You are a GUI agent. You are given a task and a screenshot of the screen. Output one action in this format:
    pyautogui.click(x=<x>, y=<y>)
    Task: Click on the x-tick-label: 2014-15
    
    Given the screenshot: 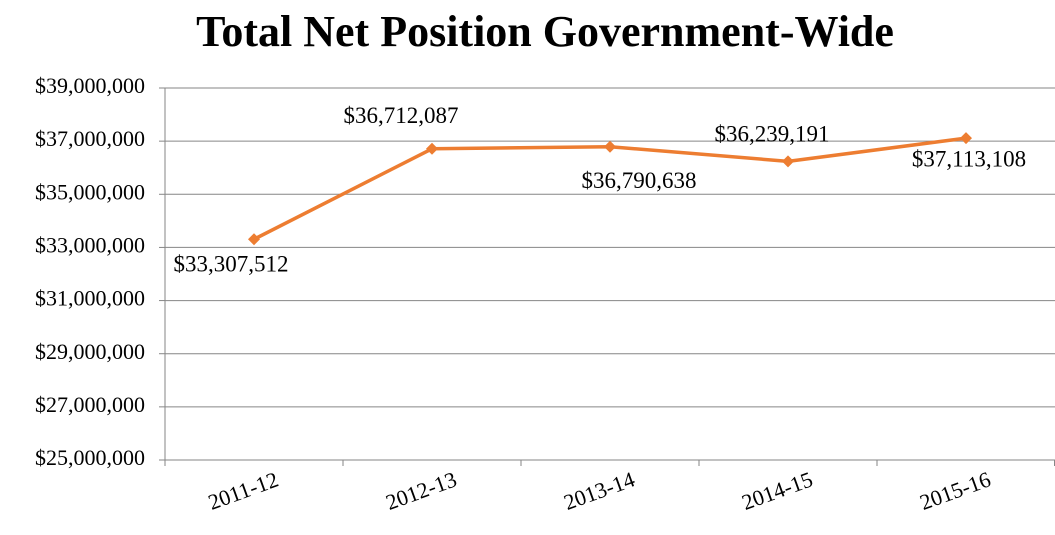 What is the action you would take?
    pyautogui.click(x=776, y=490)
    